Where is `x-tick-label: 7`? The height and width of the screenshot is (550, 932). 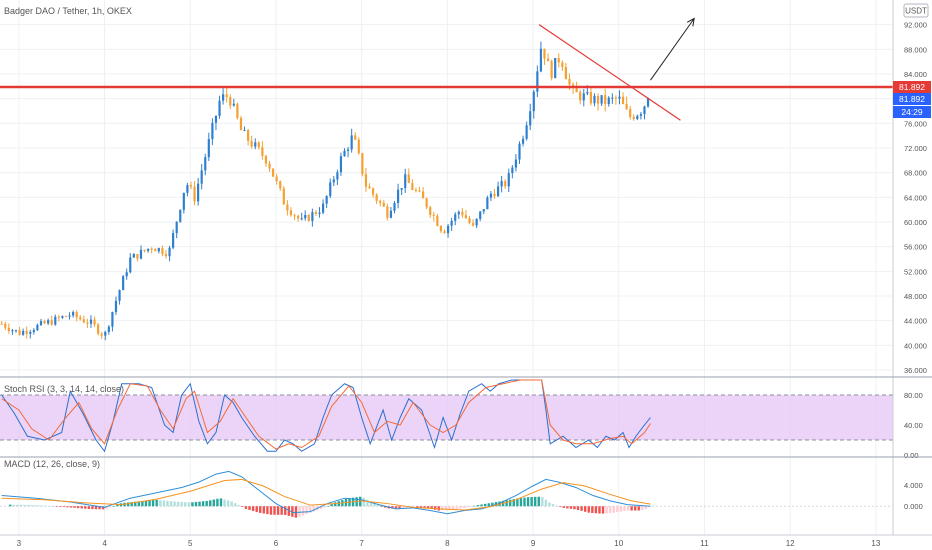 x-tick-label: 7 is located at coordinates (361, 543).